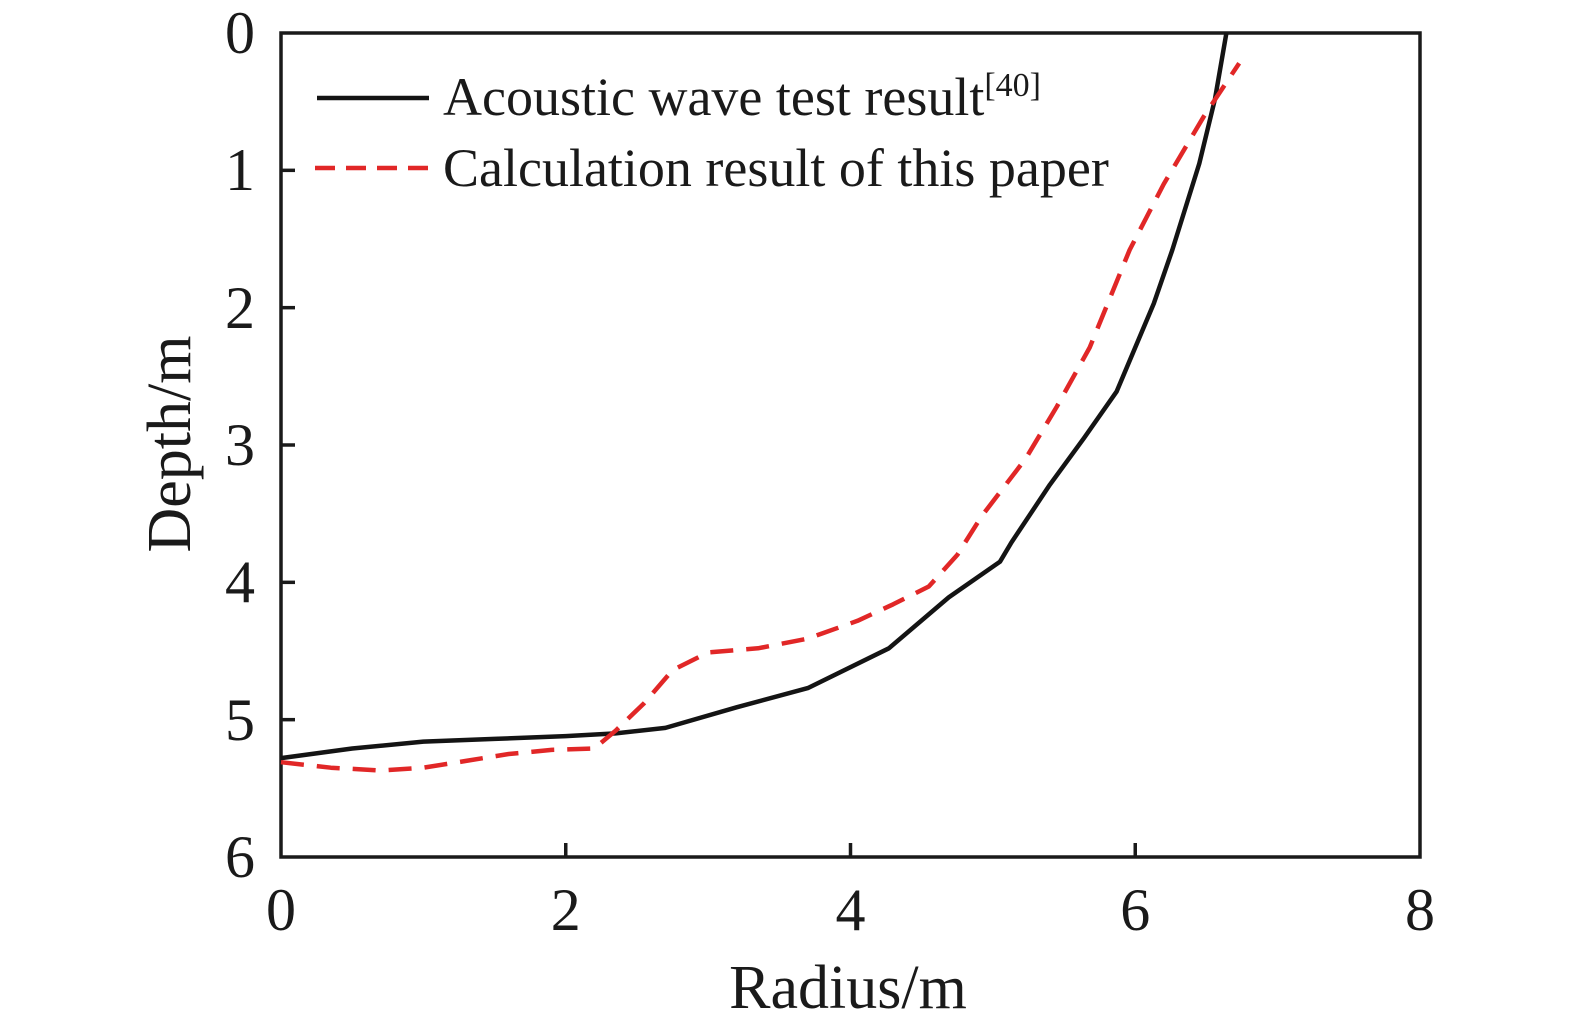 Image resolution: width=1575 pixels, height=1027 pixels. I want to click on legend-label-calculation: Calculation result of this paper, so click(776, 168).